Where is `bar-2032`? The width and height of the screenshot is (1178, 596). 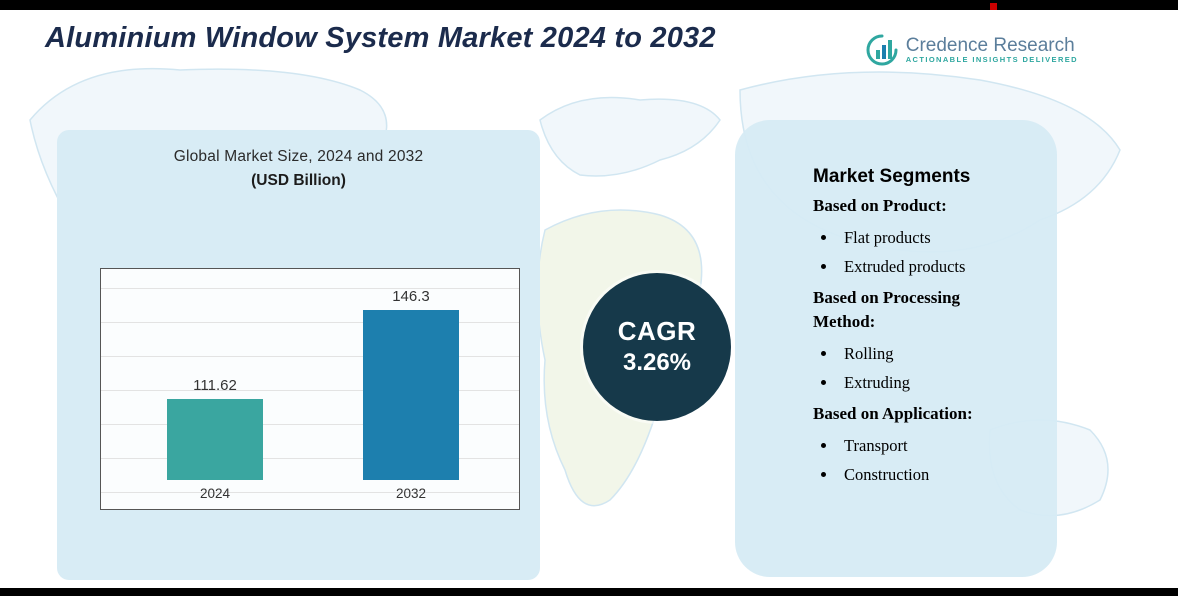
bar-2032 is located at coordinates (411, 395).